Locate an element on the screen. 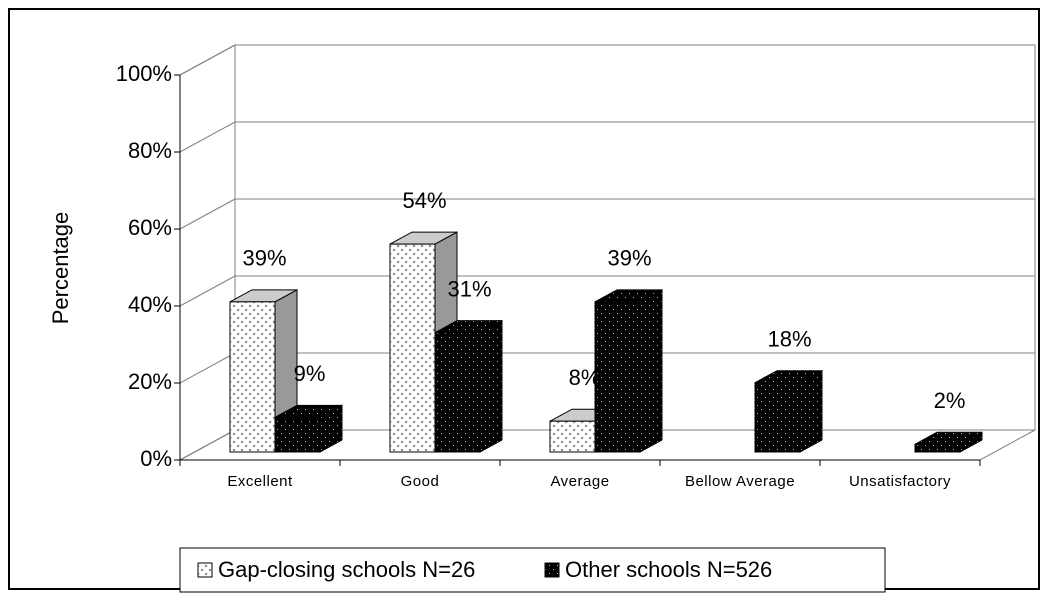  value-label: 2% is located at coordinates (950, 400).